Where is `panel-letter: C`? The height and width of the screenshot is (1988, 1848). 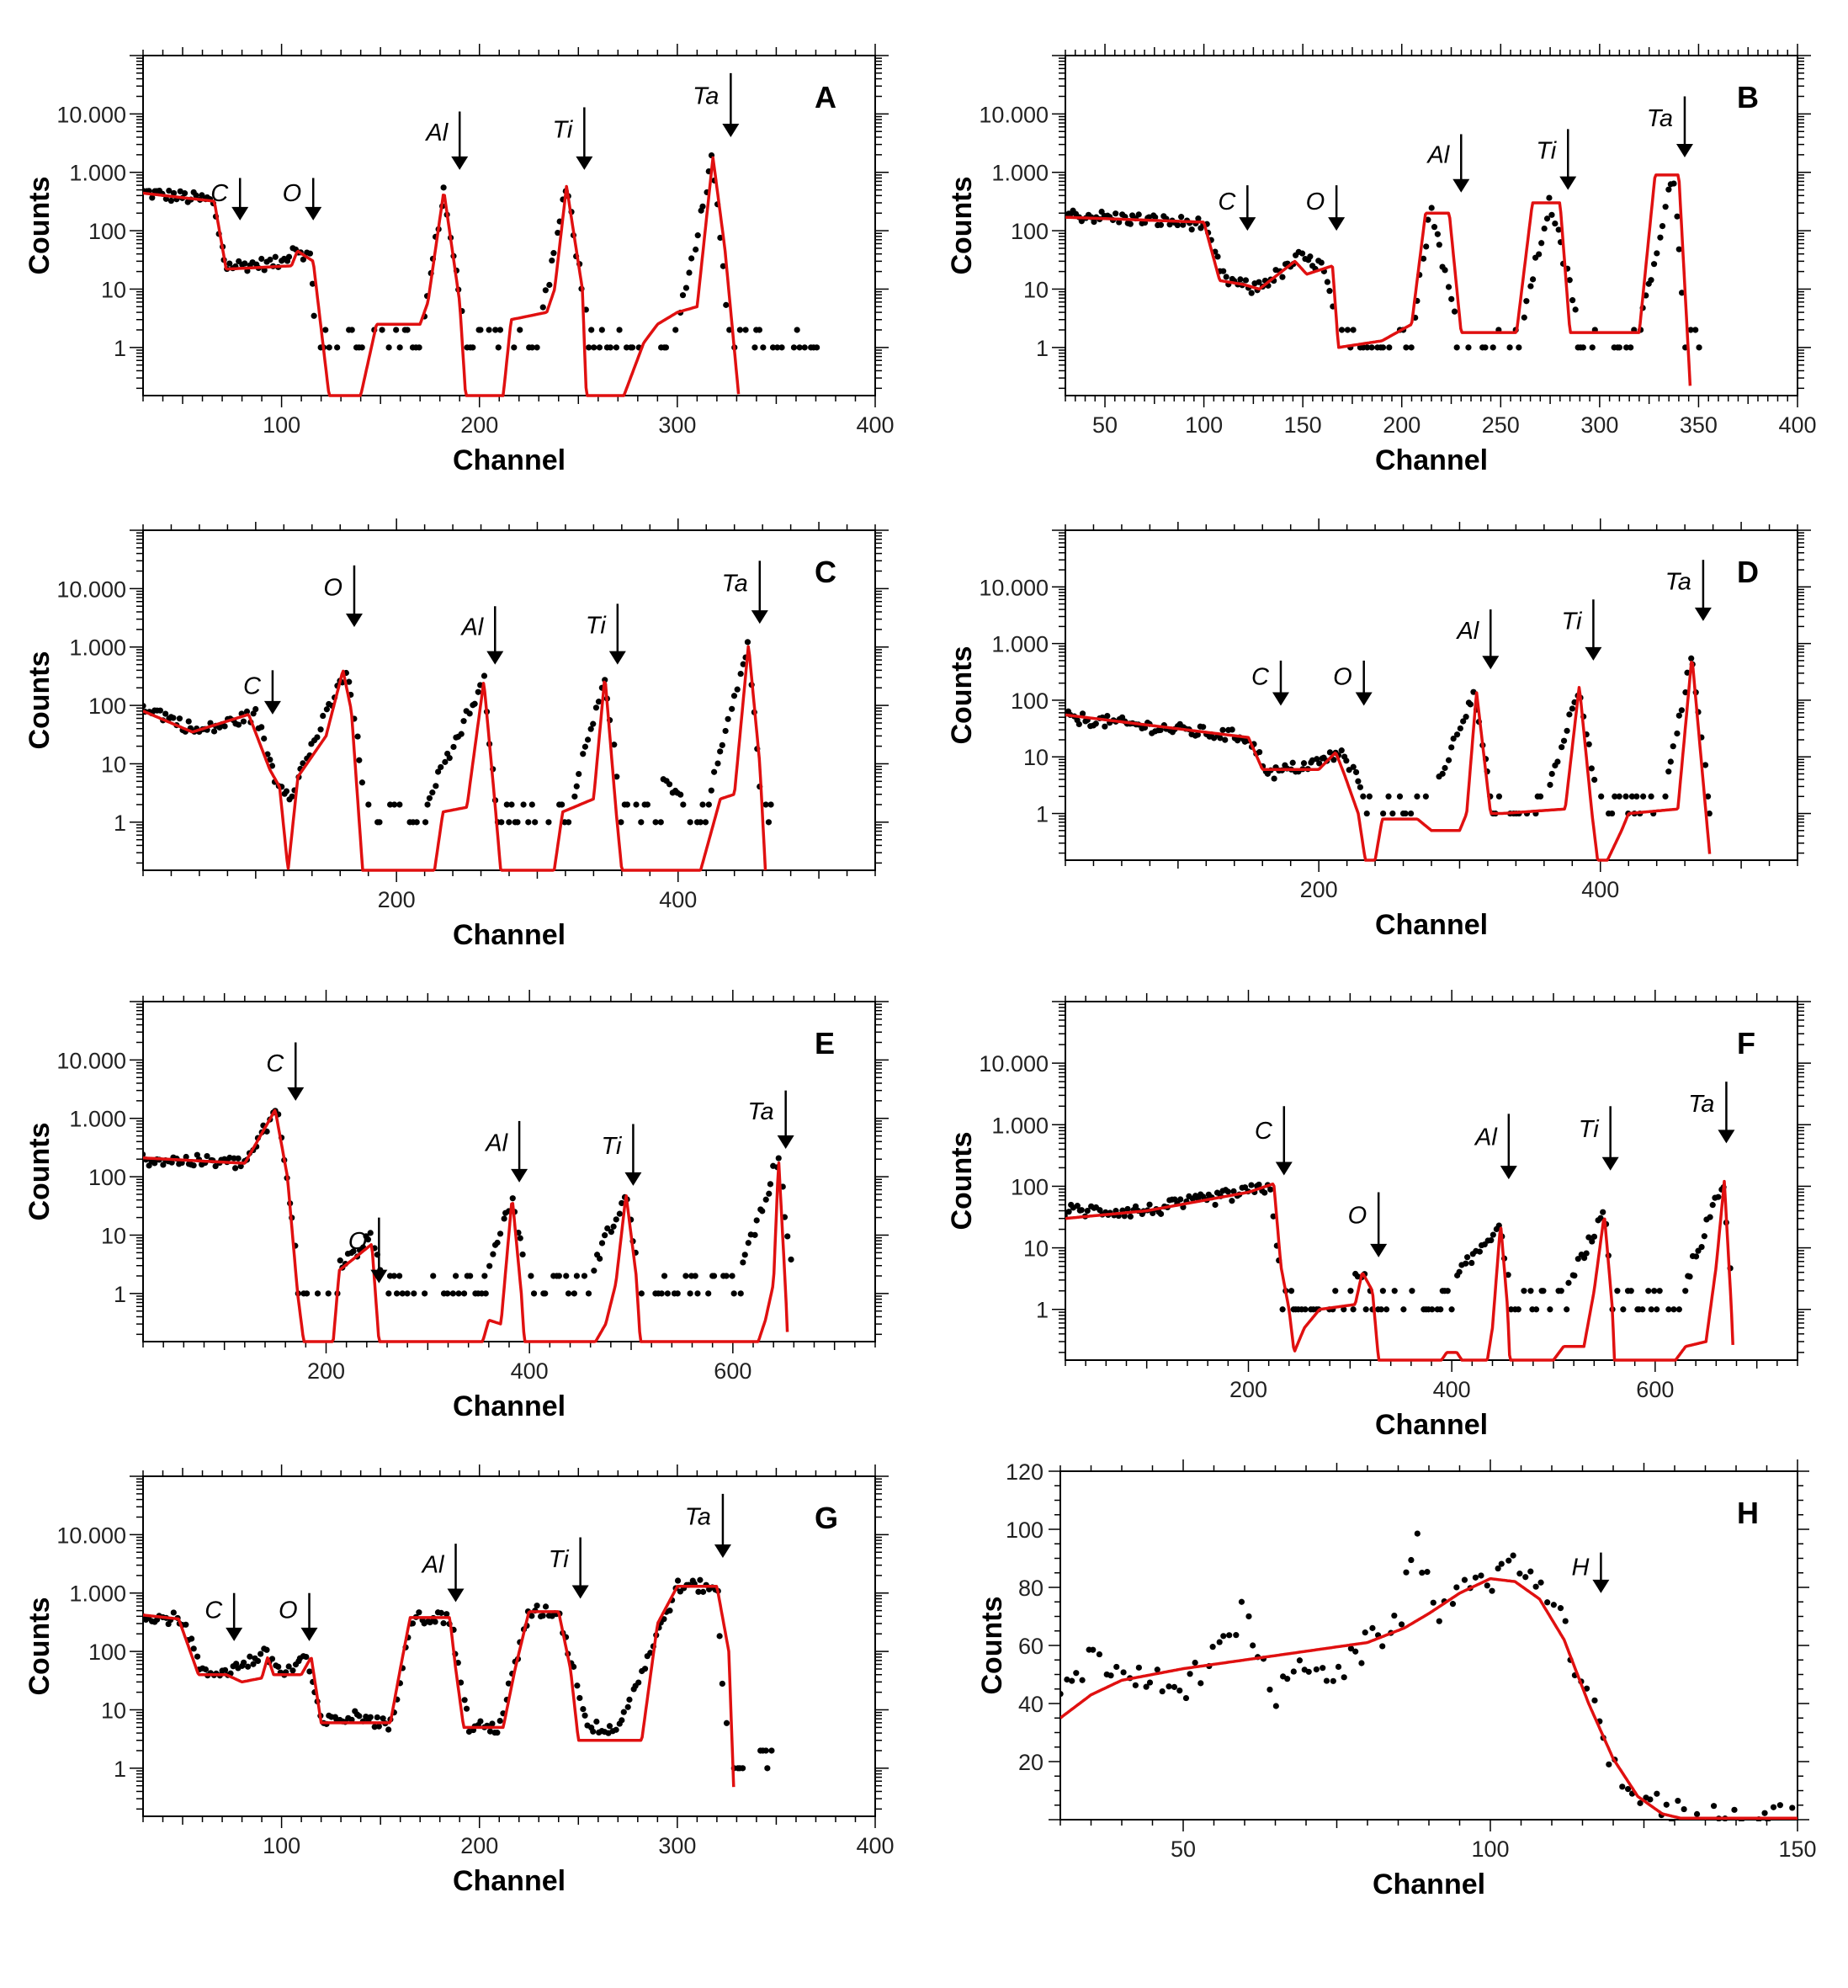
panel-letter: C is located at coordinates (825, 572).